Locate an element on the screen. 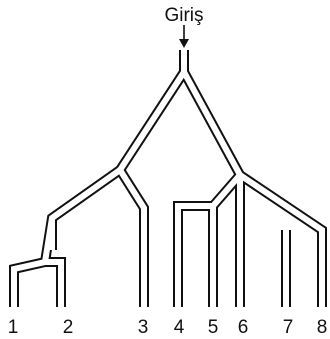 This screenshot has width=330, height=339. exit-label-1: 1 is located at coordinates (13, 327).